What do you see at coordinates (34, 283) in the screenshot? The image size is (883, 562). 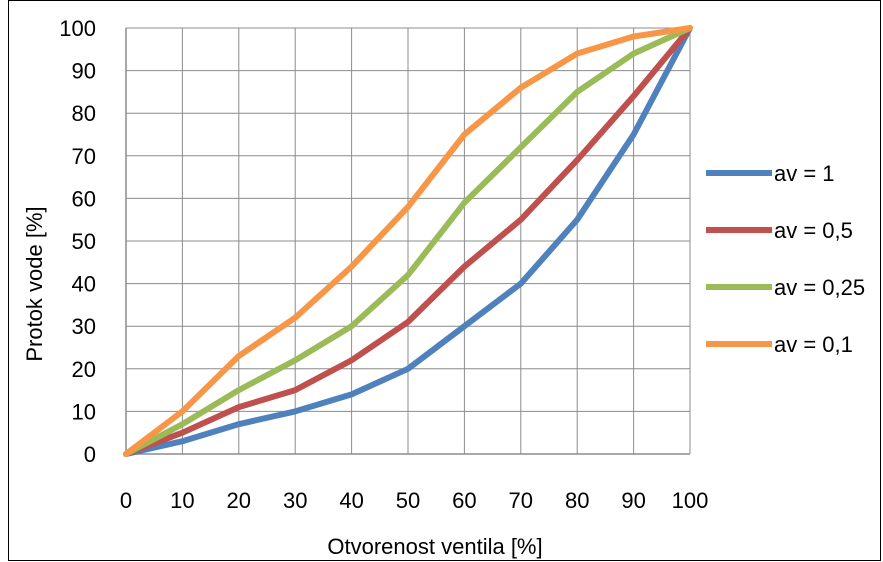 I see `y-axis-title: Protok vode [%]` at bounding box center [34, 283].